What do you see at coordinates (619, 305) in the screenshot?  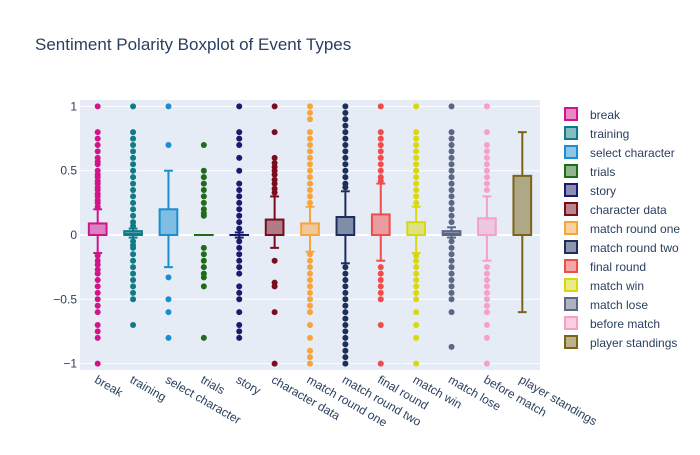 I see `legend-label: match lose` at bounding box center [619, 305].